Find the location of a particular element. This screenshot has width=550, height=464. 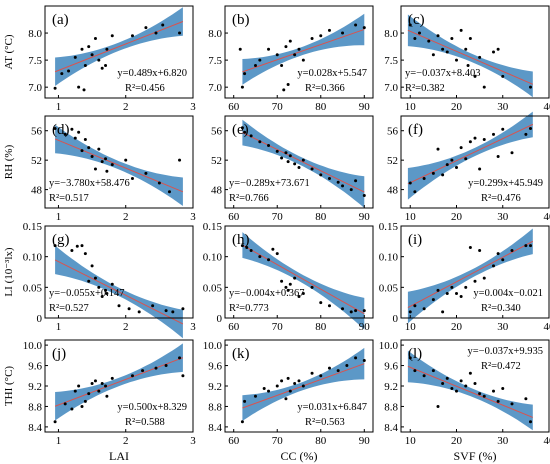

panel-label: (g) is located at coordinates (61, 240).